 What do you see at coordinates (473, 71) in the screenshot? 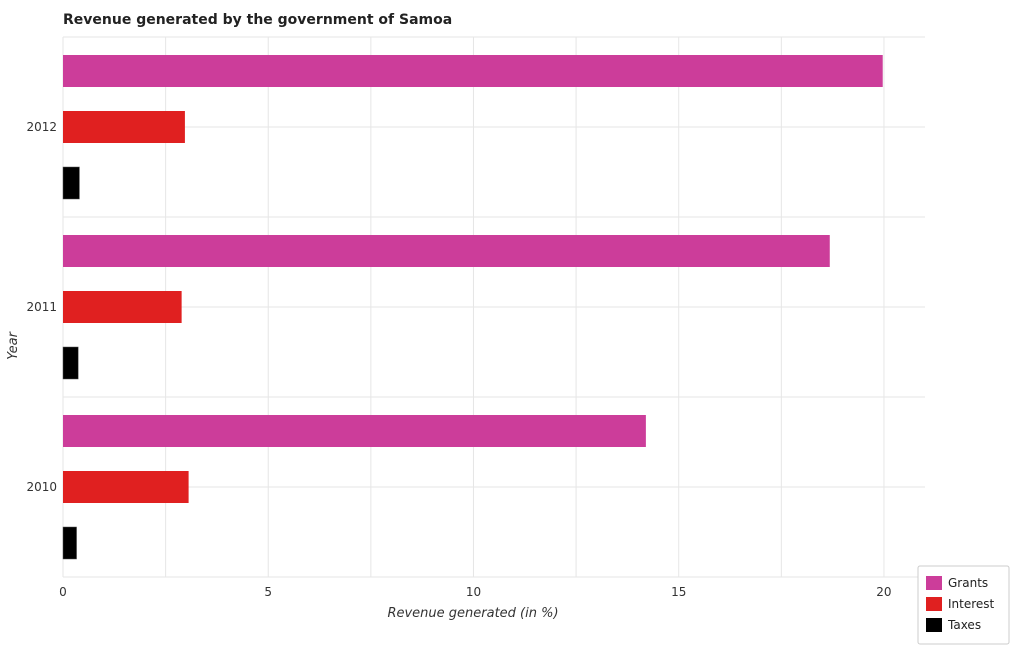
I see `bar-grants-2012` at bounding box center [473, 71].